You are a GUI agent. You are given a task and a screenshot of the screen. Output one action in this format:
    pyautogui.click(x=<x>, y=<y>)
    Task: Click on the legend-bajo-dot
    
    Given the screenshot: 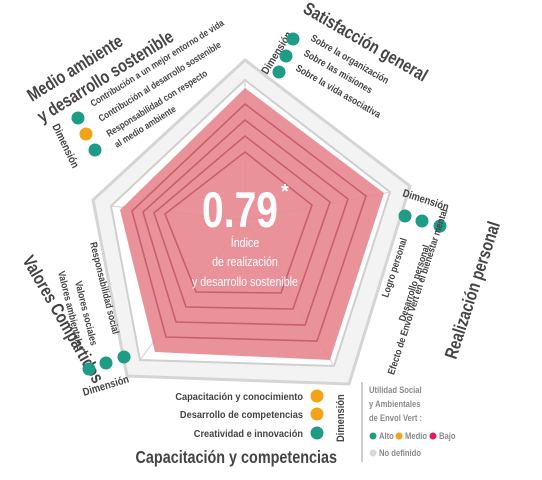 What is the action you would take?
    pyautogui.click(x=433, y=436)
    